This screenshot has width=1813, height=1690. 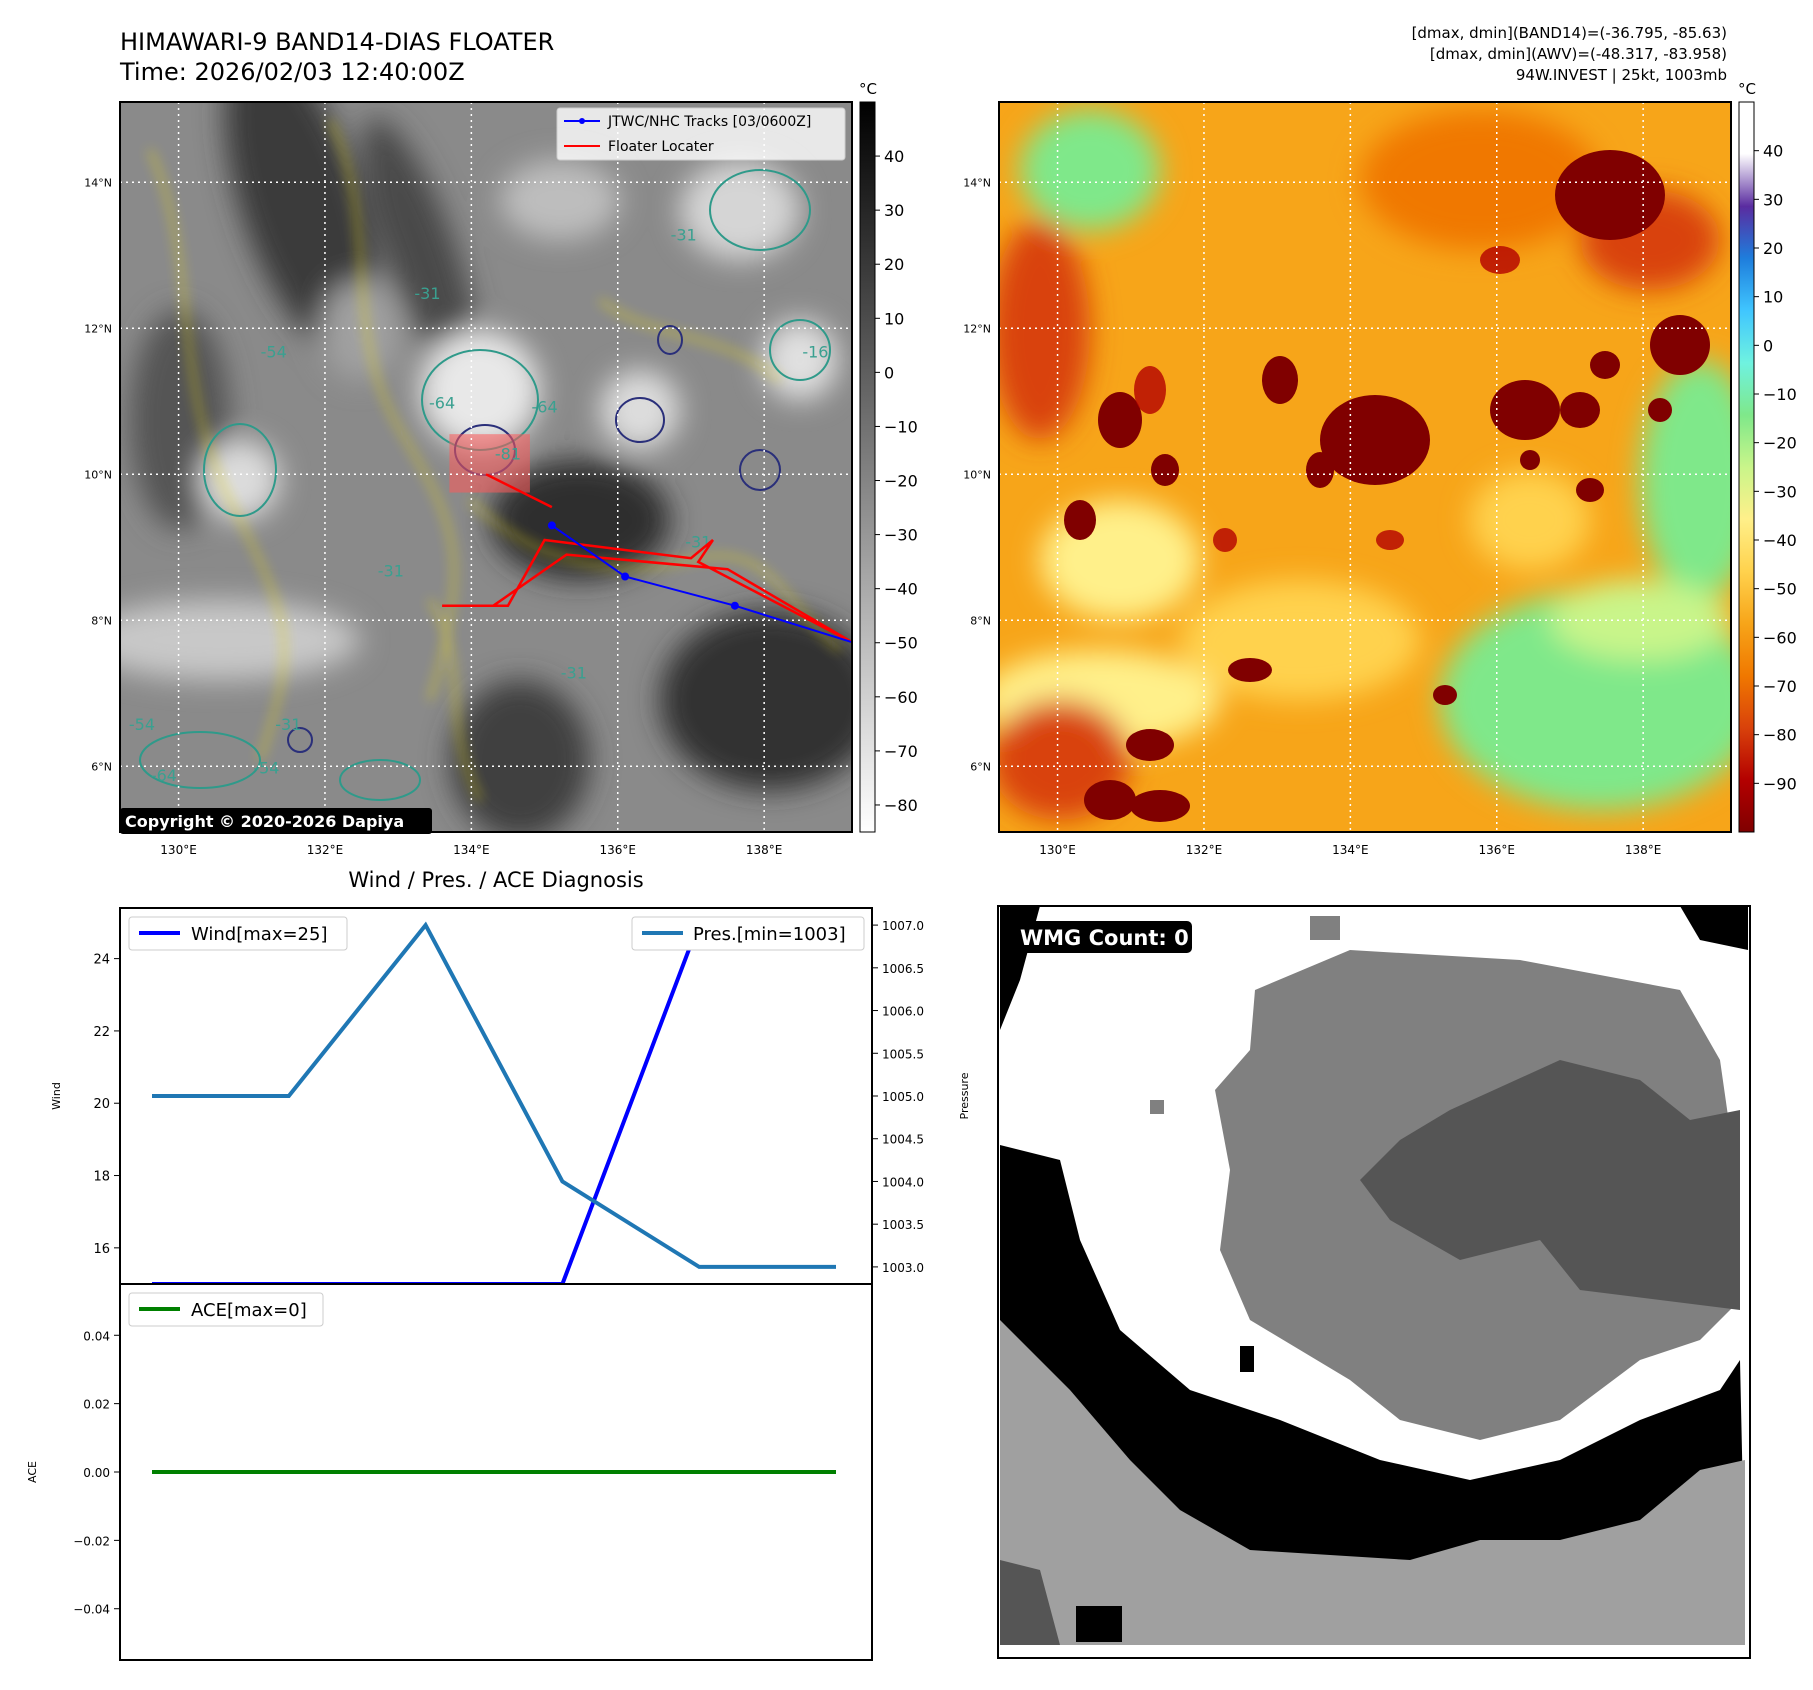 I want to click on floater-box, so click(x=489, y=463).